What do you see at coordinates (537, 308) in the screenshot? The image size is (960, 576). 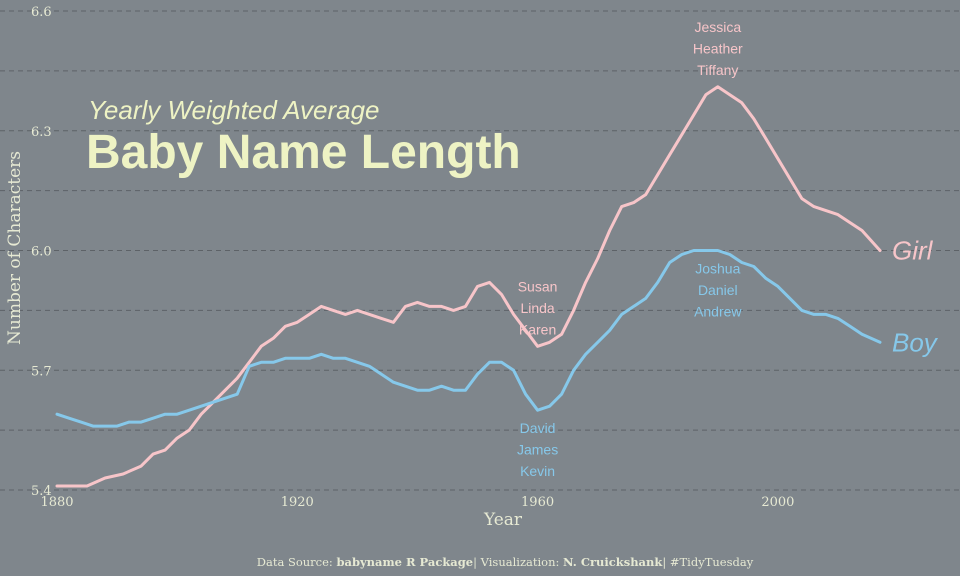 I see `annotation-name: Linda` at bounding box center [537, 308].